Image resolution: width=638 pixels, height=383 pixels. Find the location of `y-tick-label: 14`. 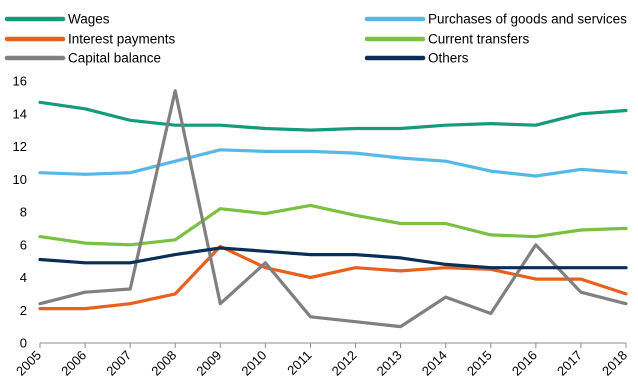

y-tick-label: 14 is located at coordinates (20, 113).